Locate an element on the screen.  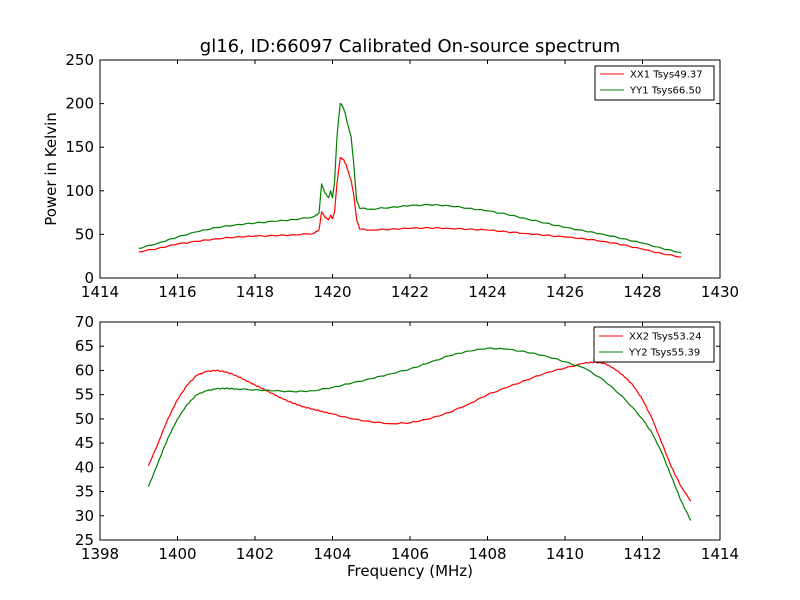
bottom-ytick-label: 60 is located at coordinates (84, 370).